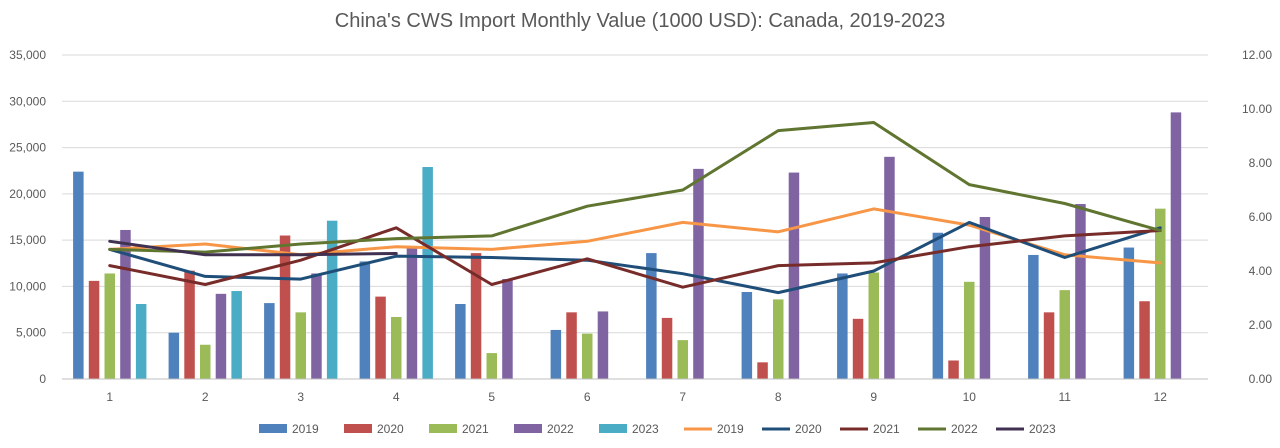 Image resolution: width=1280 pixels, height=448 pixels. Describe the element at coordinates (587, 397) in the screenshot. I see `x-tick-label: 6` at that location.